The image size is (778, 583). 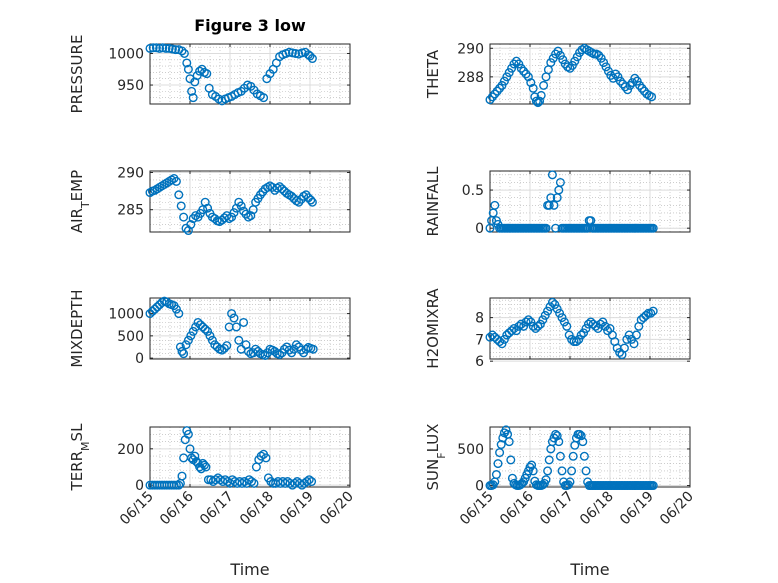 I want to click on x-tick-label: 06/20, so click(x=337, y=509).